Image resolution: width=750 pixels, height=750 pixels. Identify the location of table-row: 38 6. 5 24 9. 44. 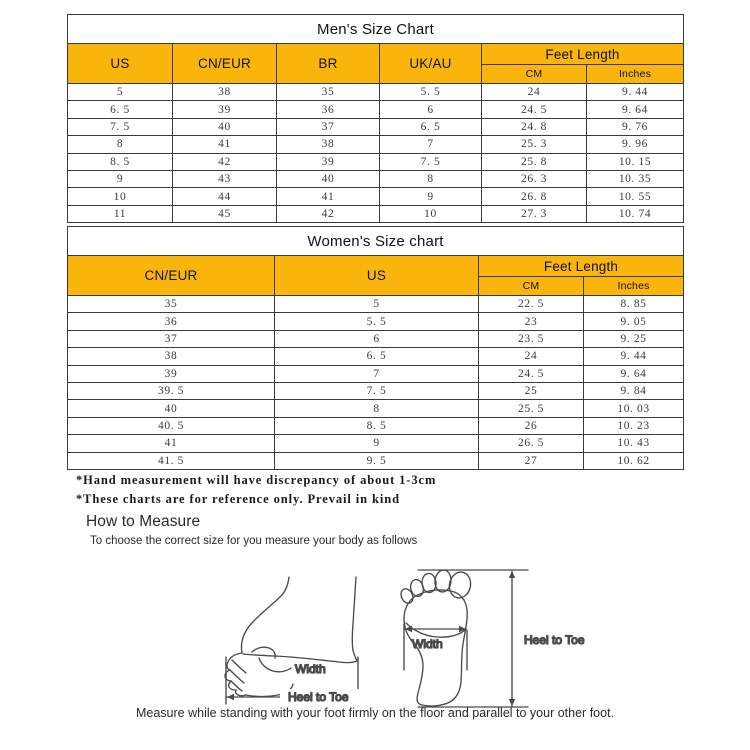
(376, 356).